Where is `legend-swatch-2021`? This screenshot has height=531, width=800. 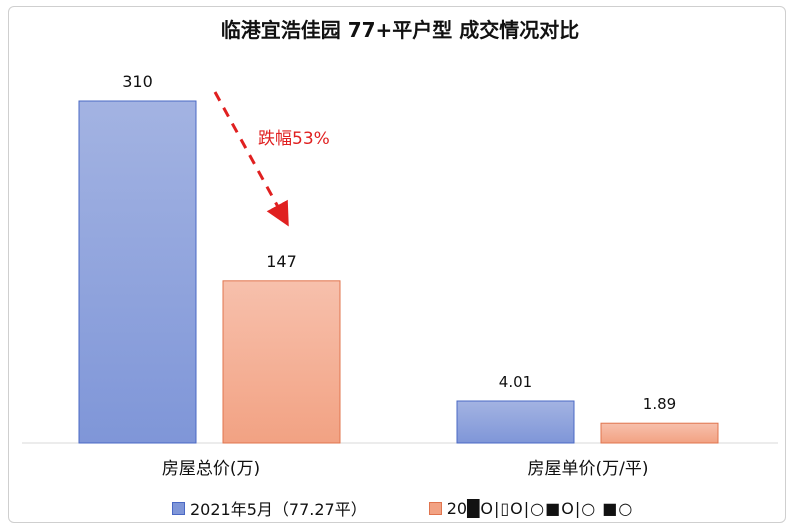 legend-swatch-2021 is located at coordinates (178, 508).